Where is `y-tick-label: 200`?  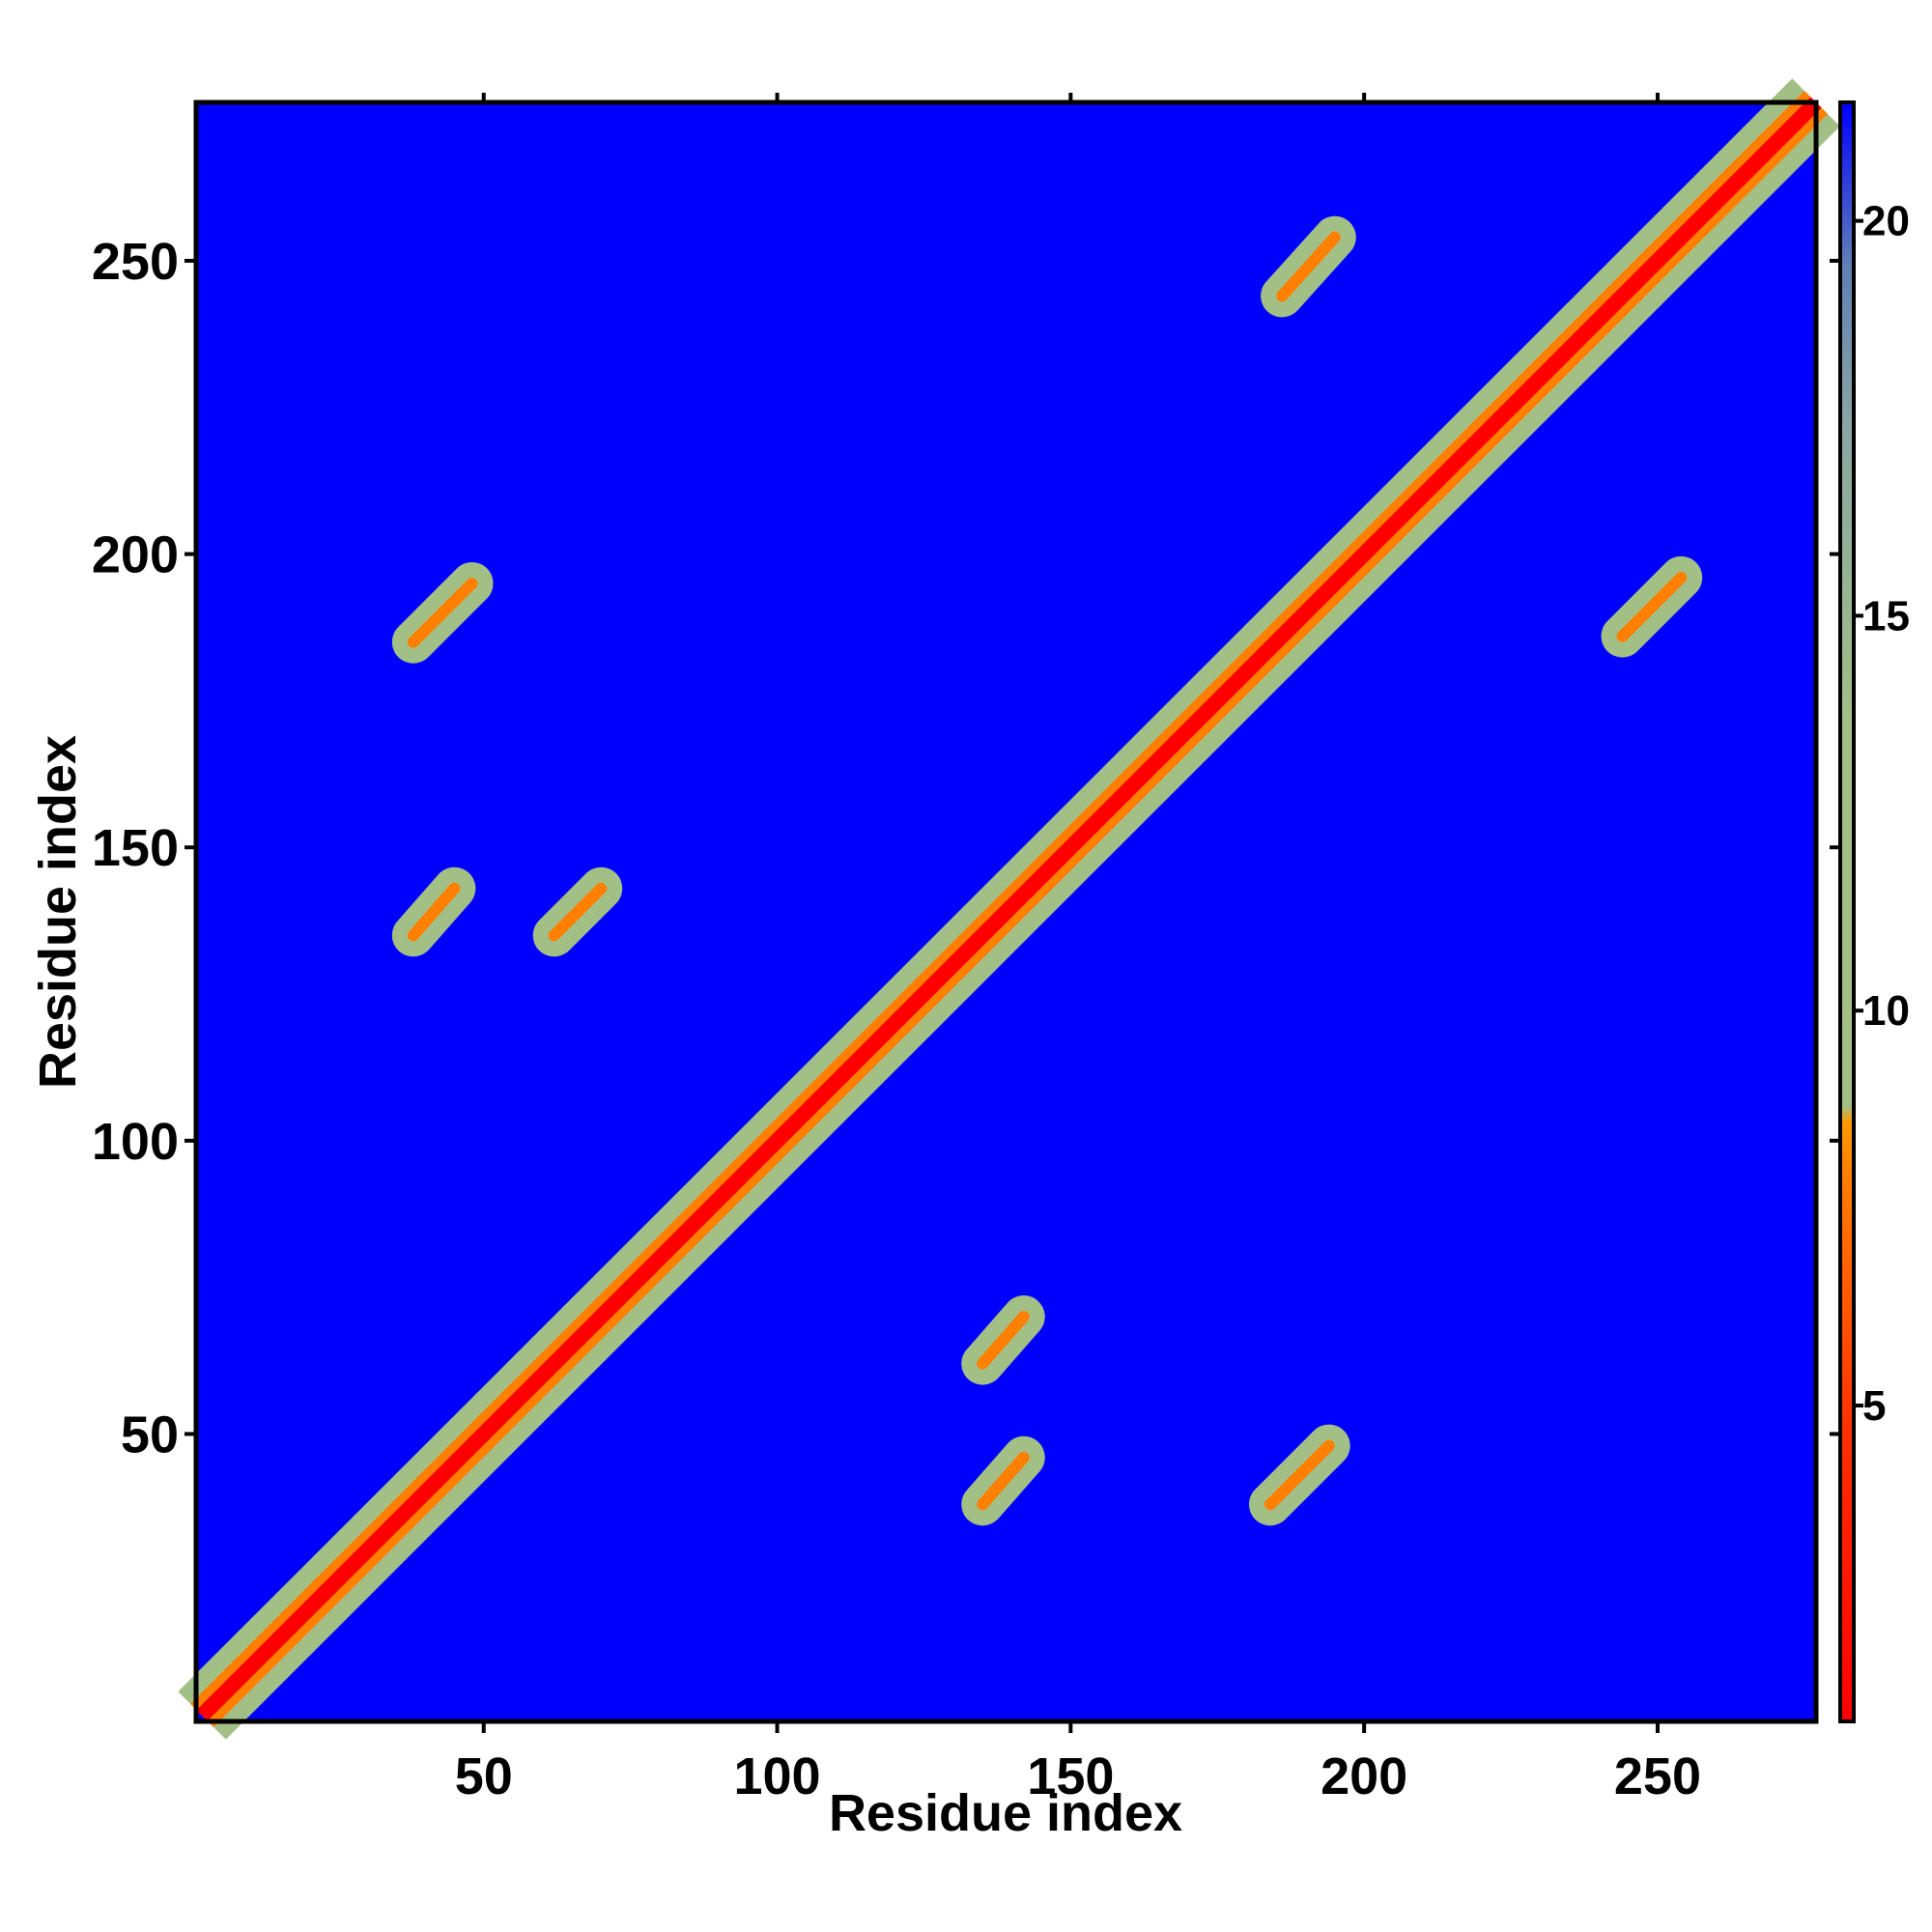 y-tick-label: 200 is located at coordinates (135, 555).